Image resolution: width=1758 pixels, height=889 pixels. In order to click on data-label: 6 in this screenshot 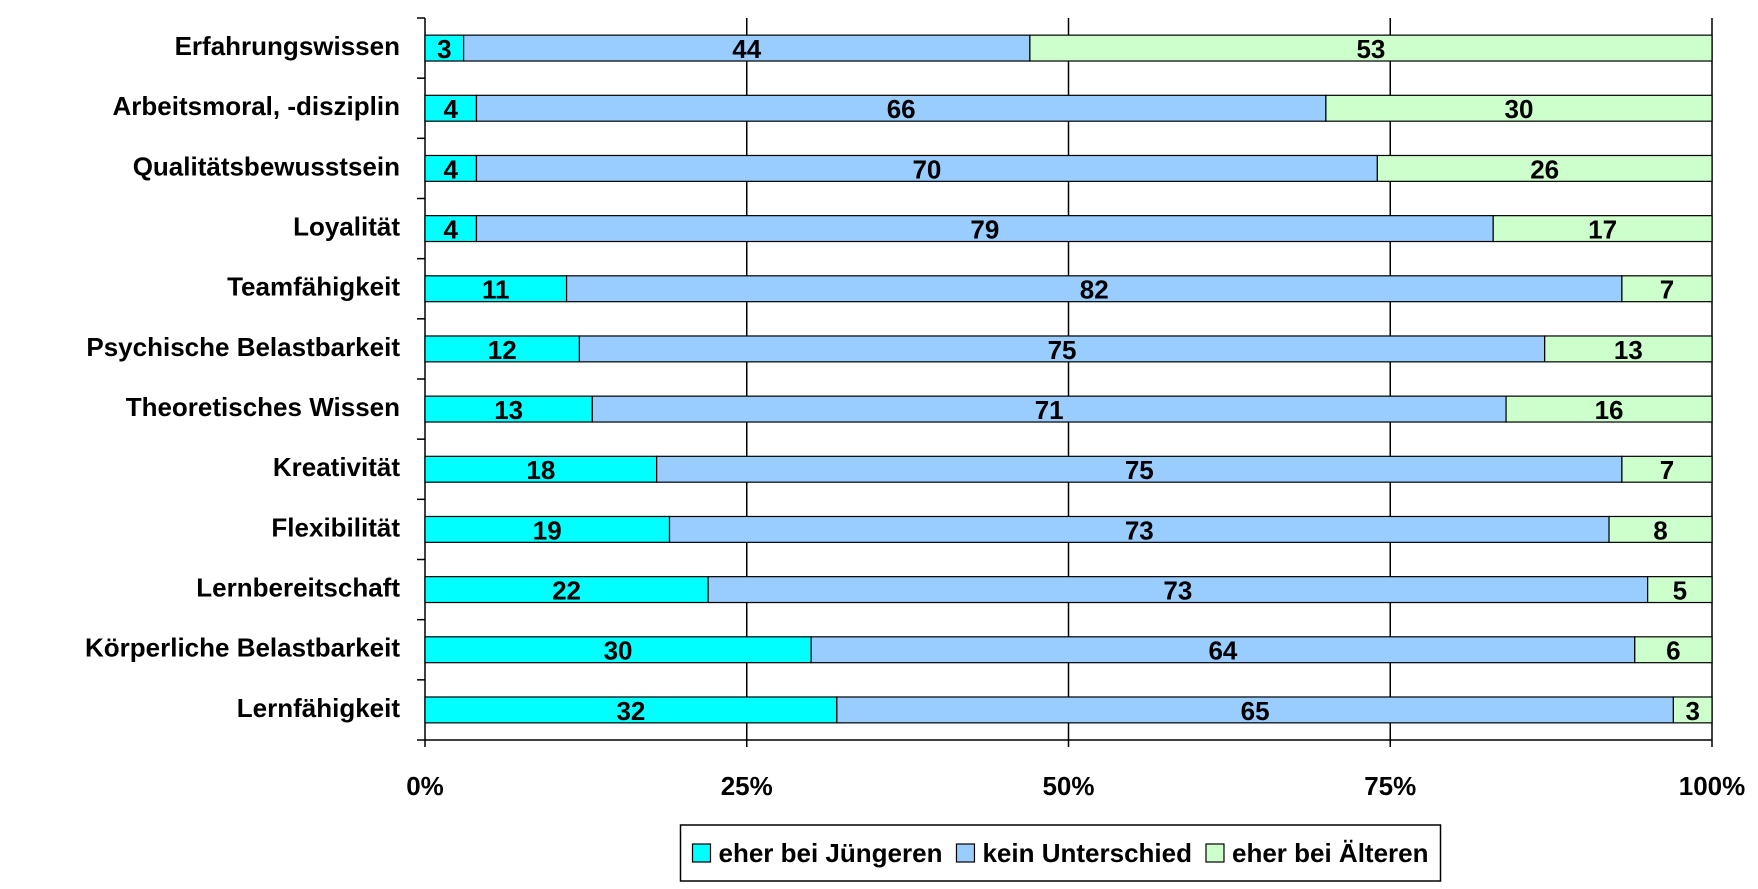, I will do `click(1673, 651)`.